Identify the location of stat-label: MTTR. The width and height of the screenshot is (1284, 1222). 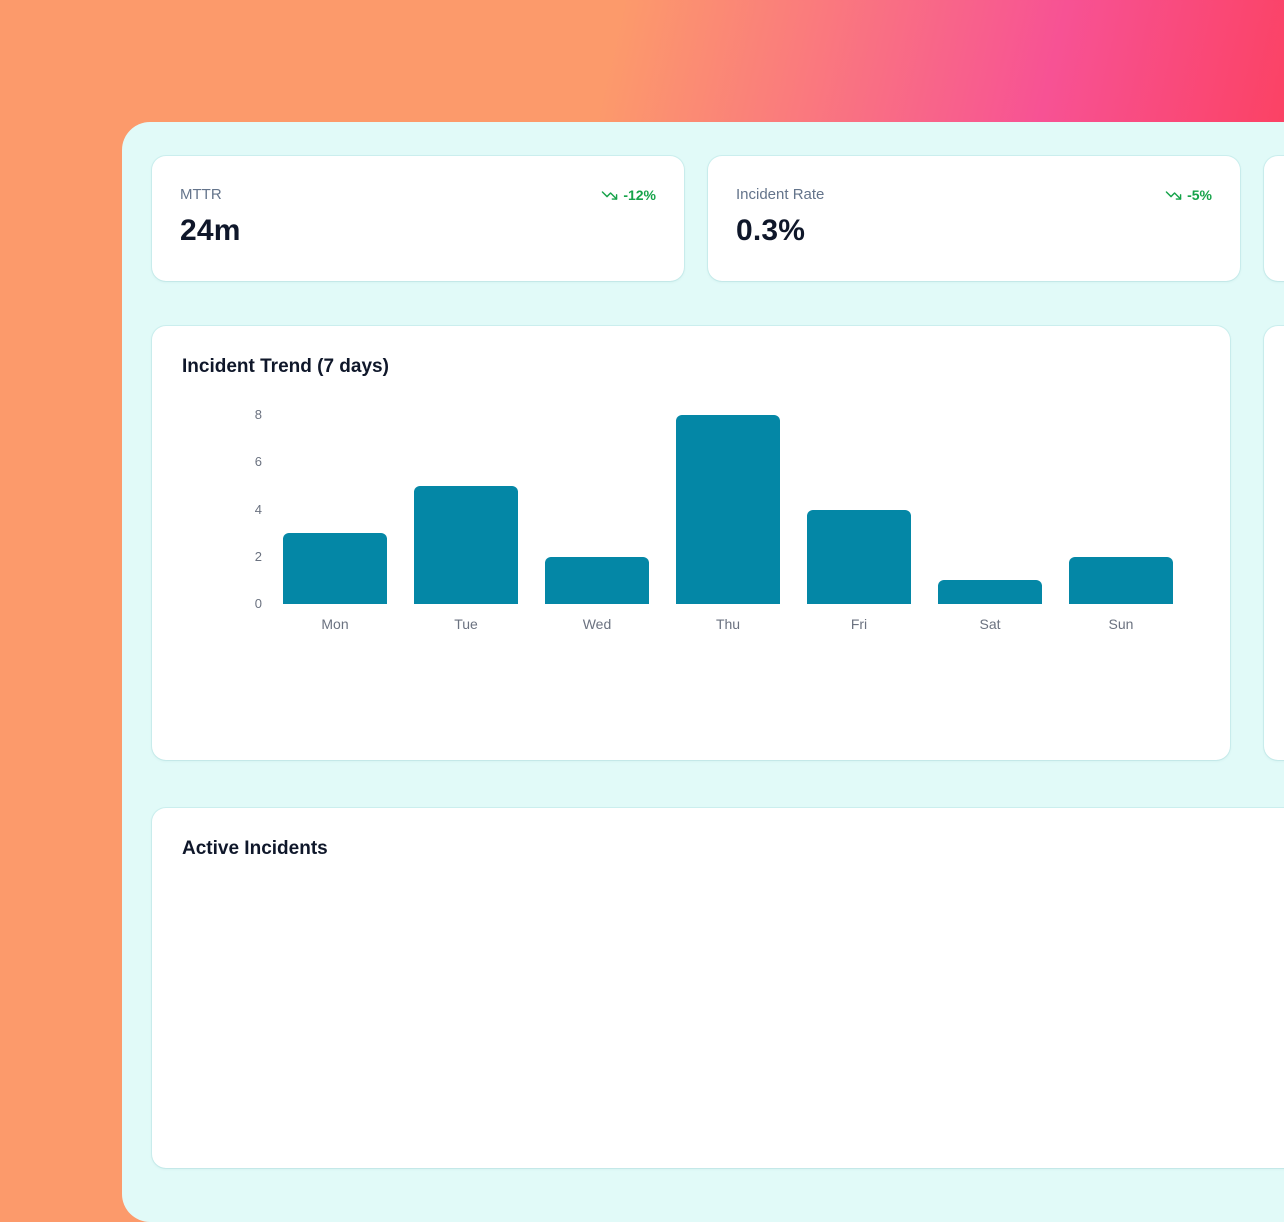
(201, 194).